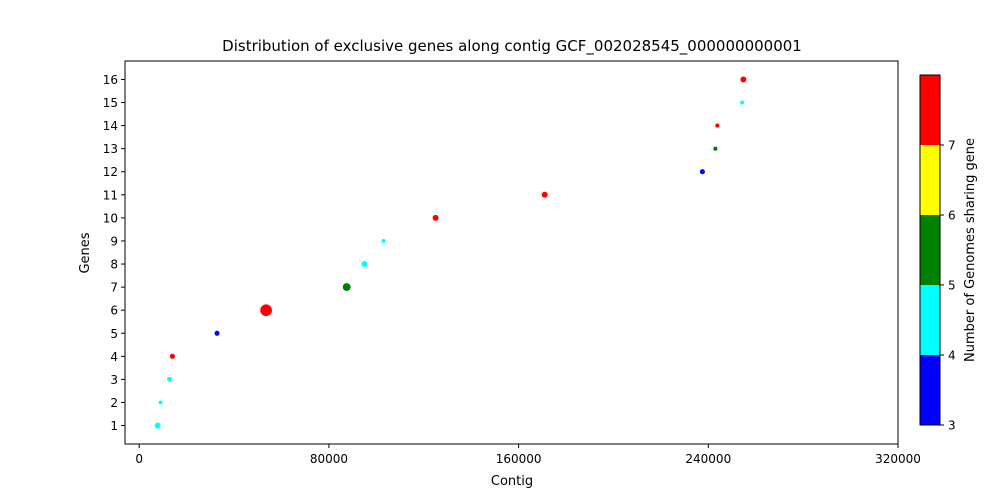 The height and width of the screenshot is (504, 1000). Describe the element at coordinates (110, 149) in the screenshot. I see `y-tick-label: 13` at that location.